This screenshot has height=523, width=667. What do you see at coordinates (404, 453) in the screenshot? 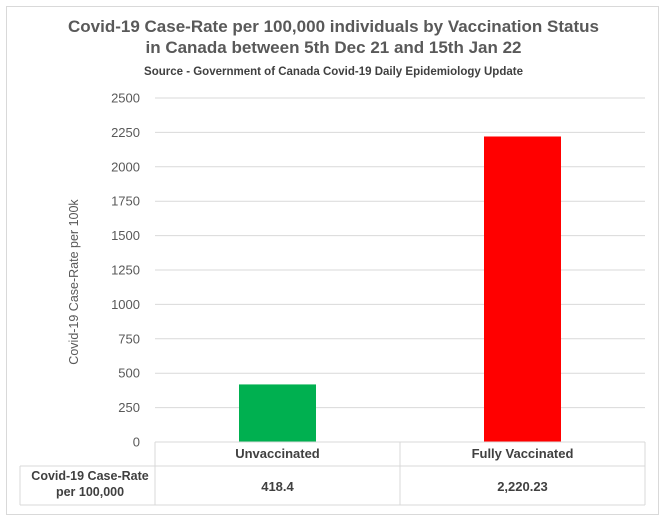
I see `category-labels: Unvaccinated Fully Vaccinated` at bounding box center [404, 453].